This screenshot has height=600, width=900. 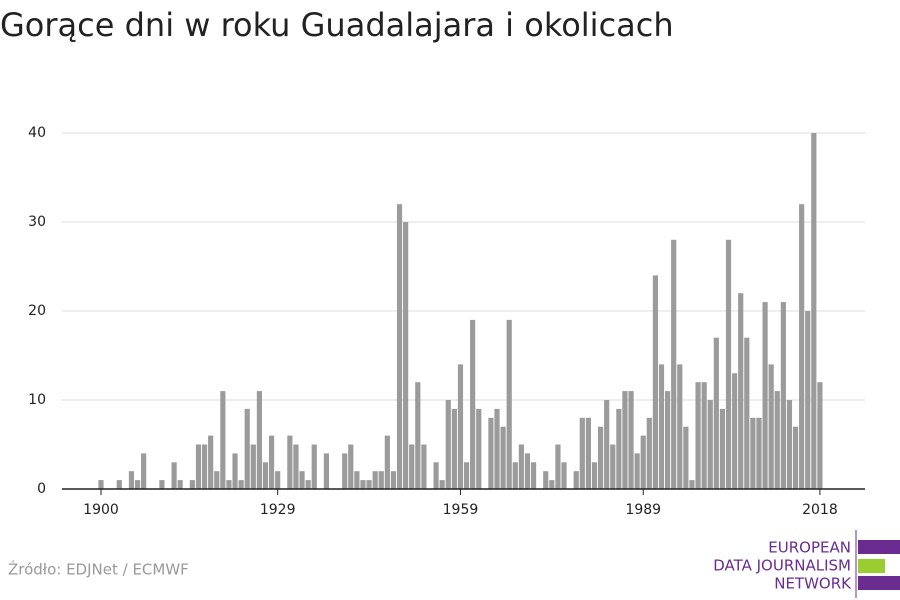 I want to click on logo-text: NETWORK, so click(x=813, y=584).